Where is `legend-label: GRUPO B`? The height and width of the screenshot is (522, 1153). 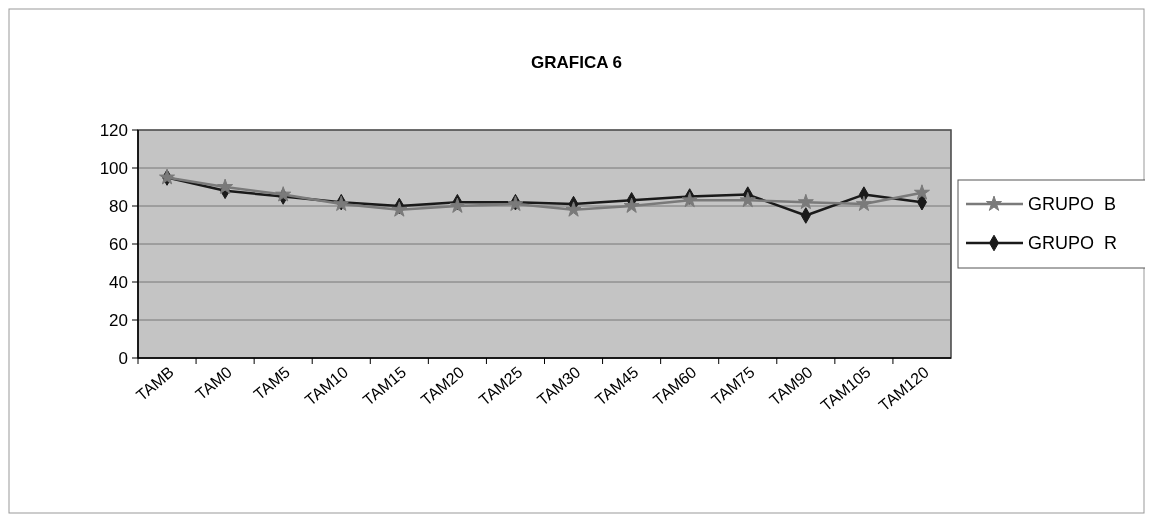 legend-label: GRUPO B is located at coordinates (1072, 204).